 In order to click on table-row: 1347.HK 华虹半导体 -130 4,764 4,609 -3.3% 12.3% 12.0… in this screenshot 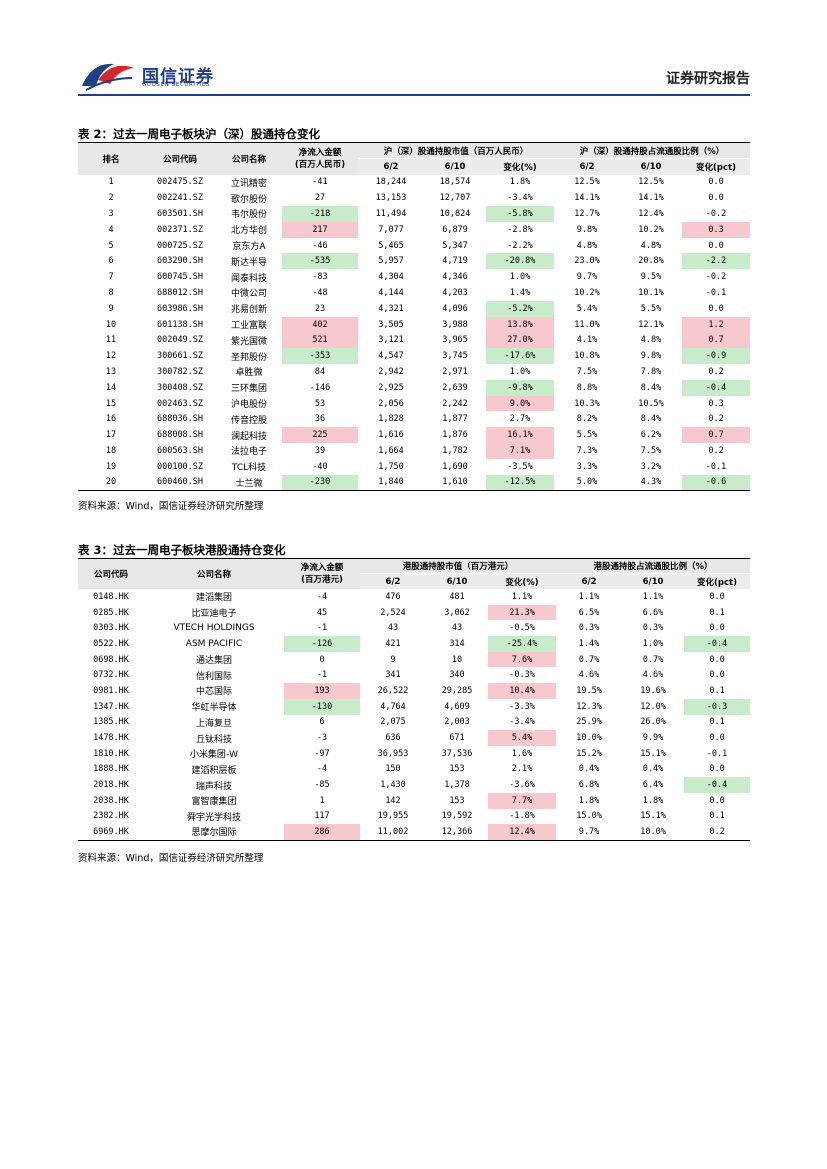, I will do `click(414, 706)`.